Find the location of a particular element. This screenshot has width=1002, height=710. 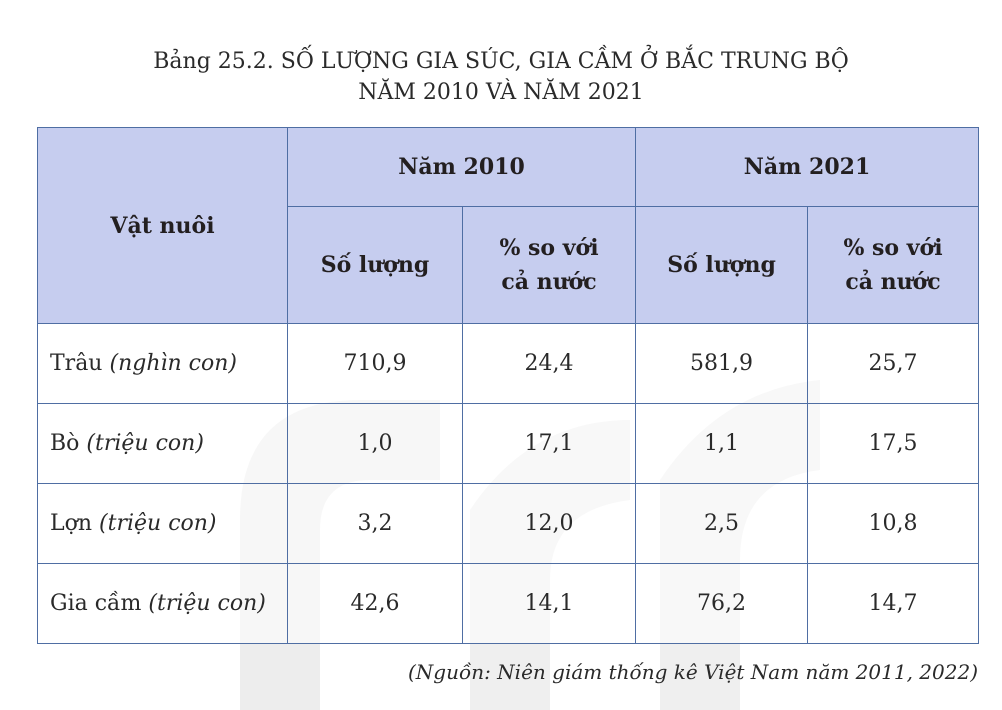

qty-2010-cell: 710,9 is located at coordinates (375, 363).